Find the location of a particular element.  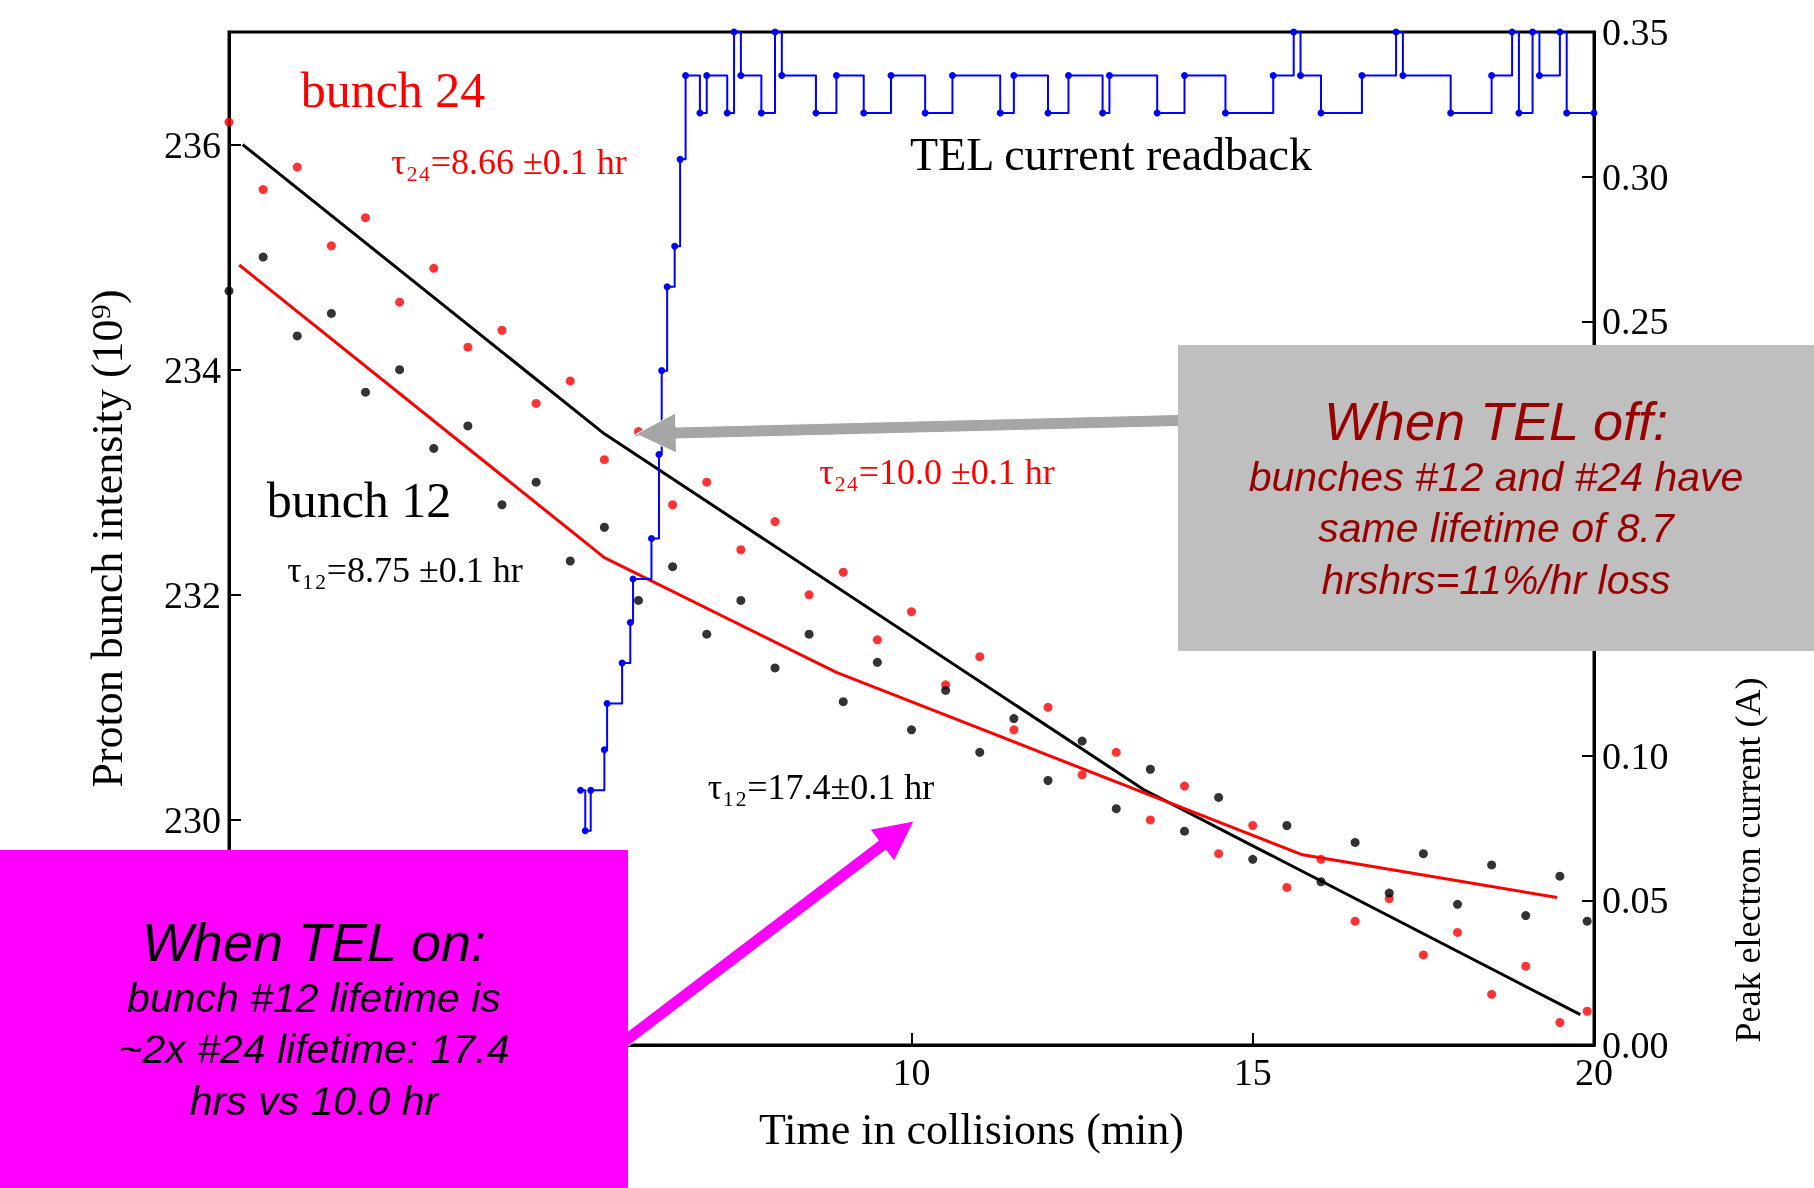

y2-tick-label: 0.05 is located at coordinates (1635, 900).